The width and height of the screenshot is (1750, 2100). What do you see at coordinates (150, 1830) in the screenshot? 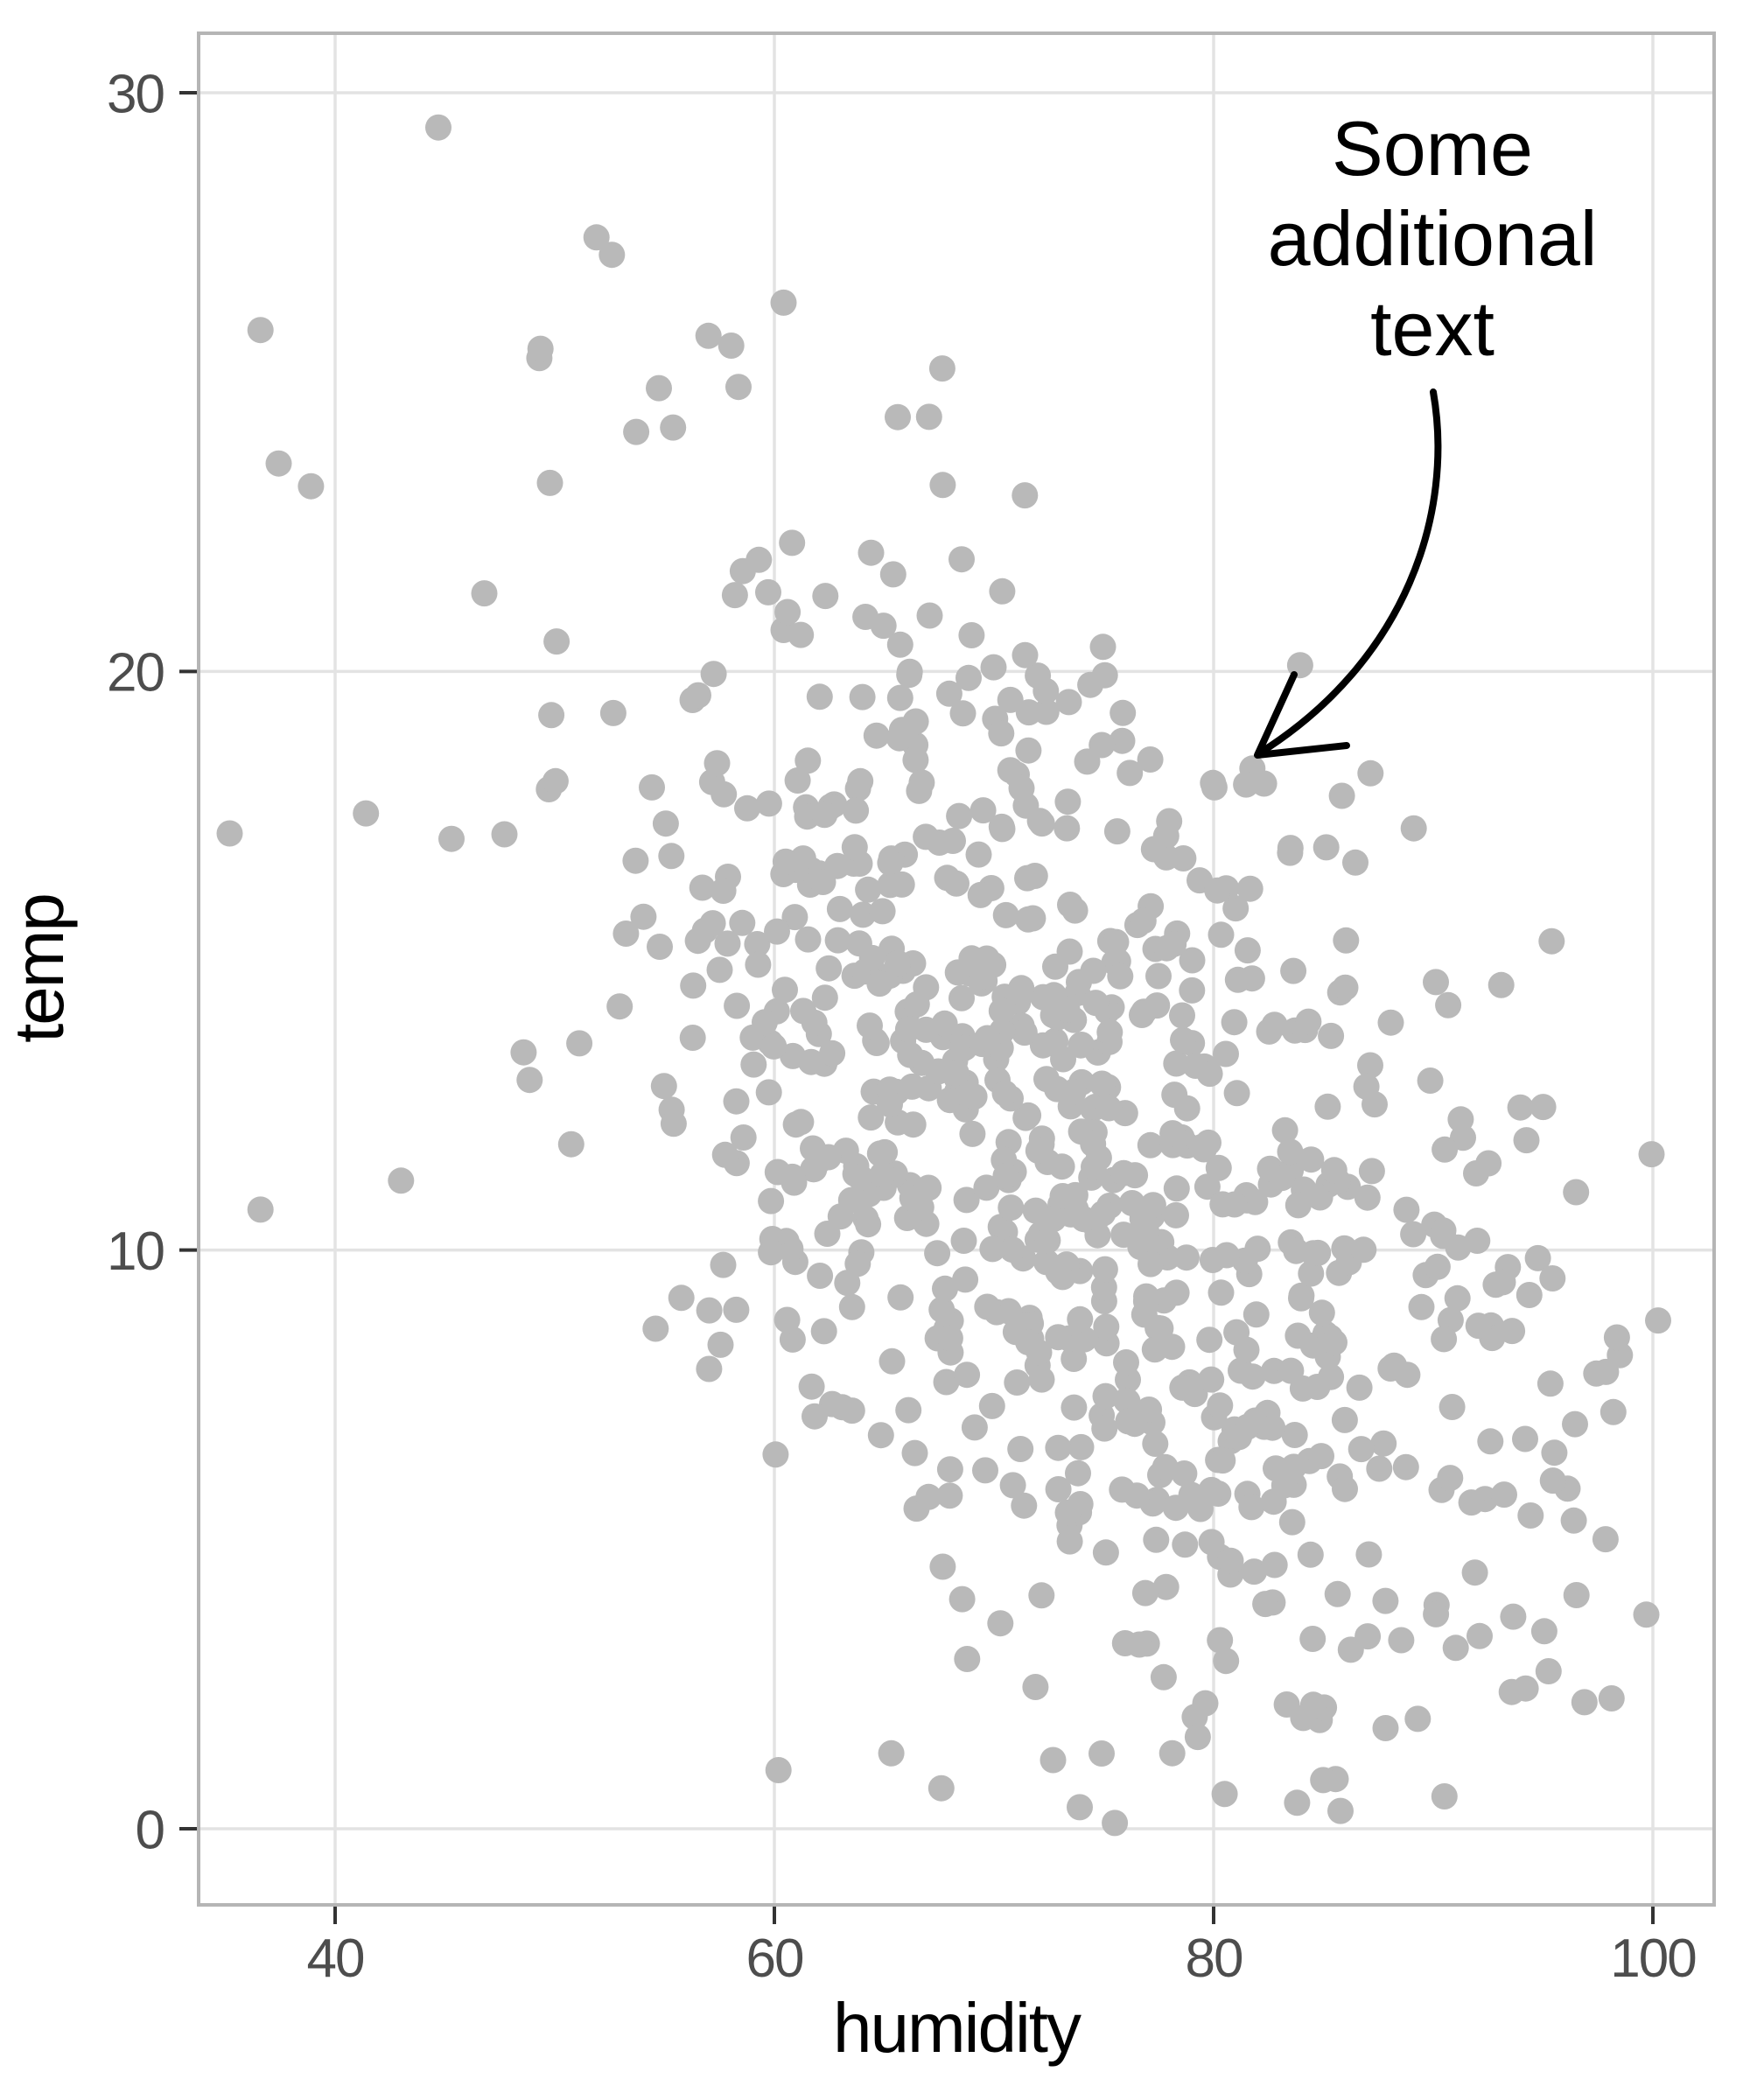
I see `y-tick-label: 0` at bounding box center [150, 1830].